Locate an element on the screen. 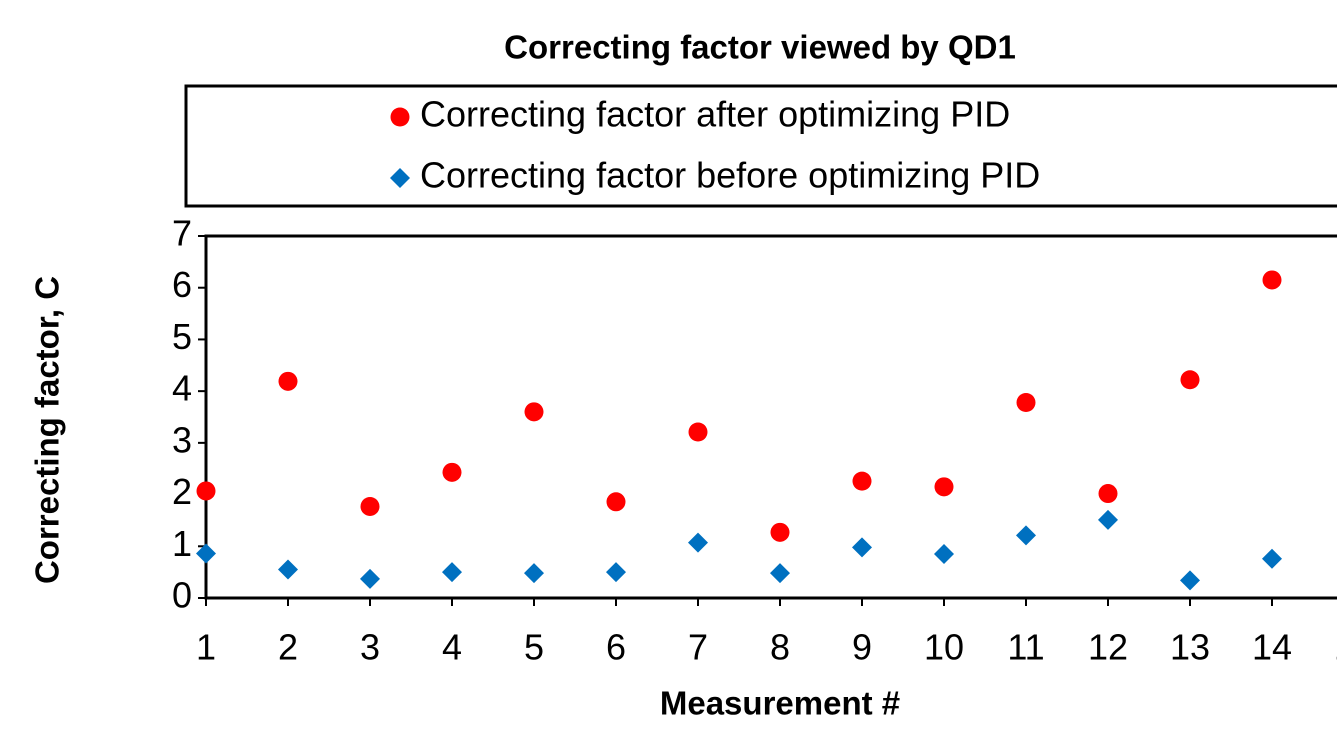  x-tick-label: 3 is located at coordinates (370, 647).